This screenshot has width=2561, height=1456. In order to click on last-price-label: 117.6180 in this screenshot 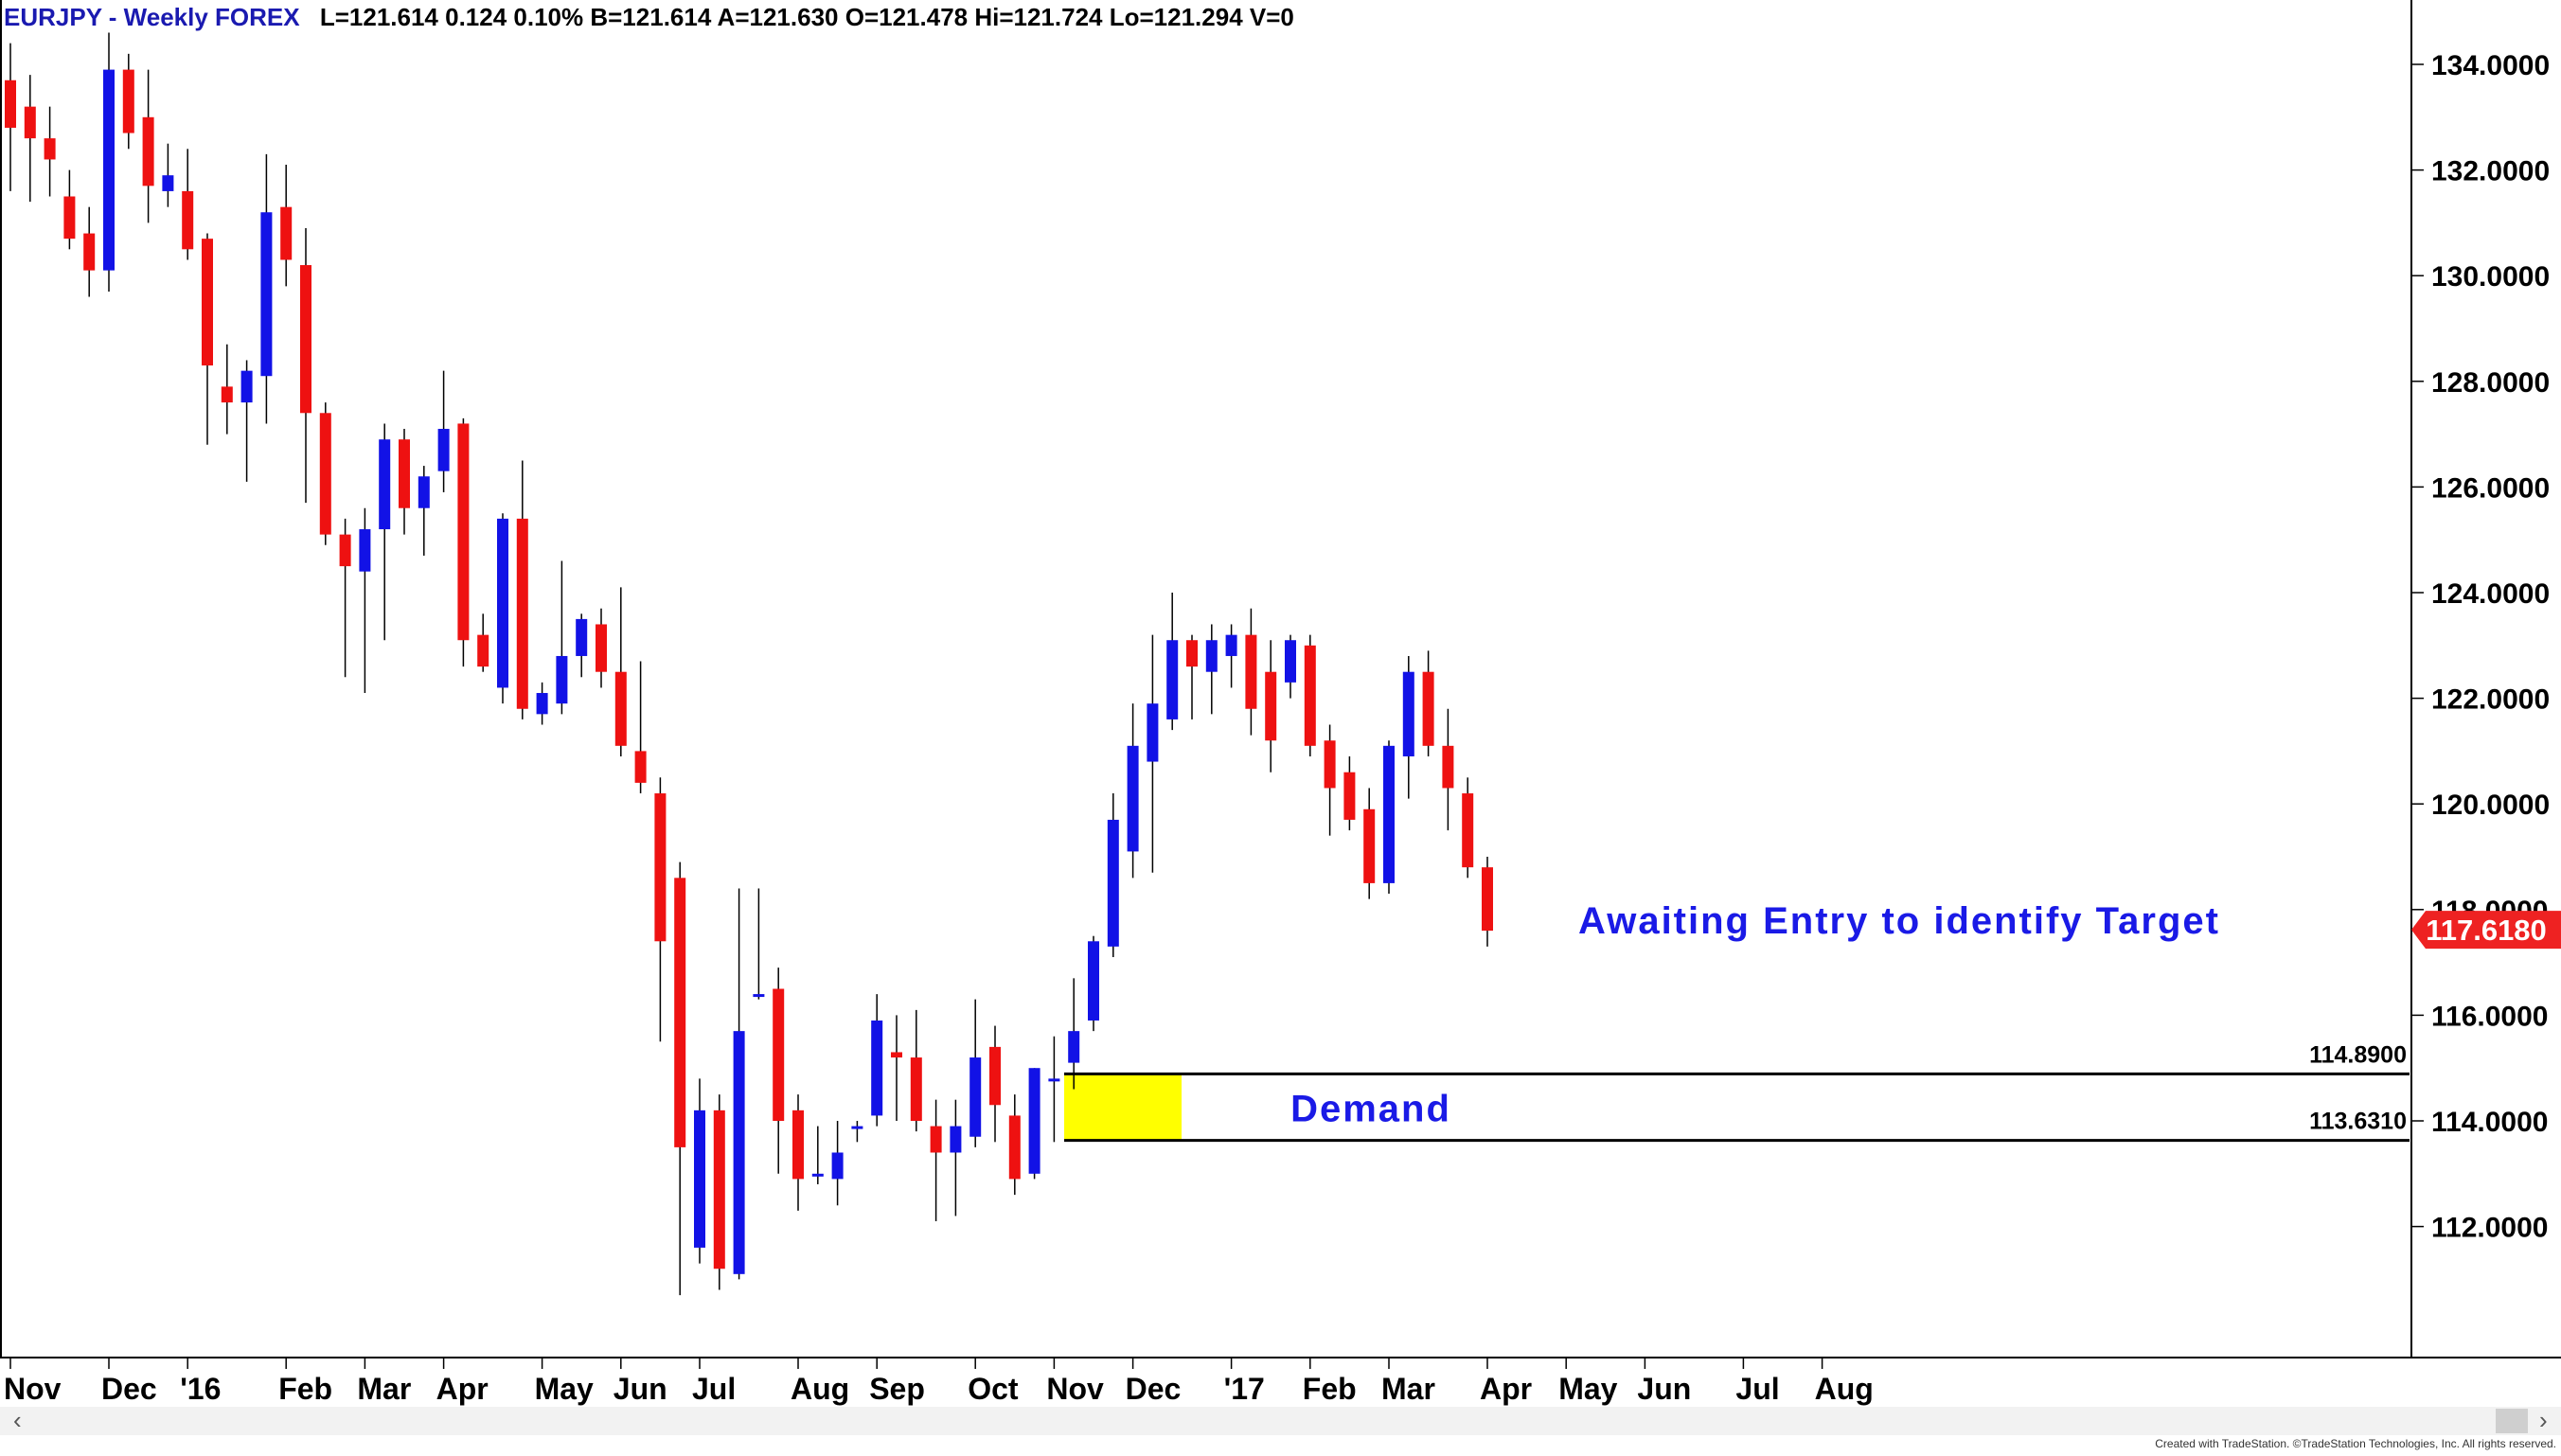, I will do `click(2486, 930)`.